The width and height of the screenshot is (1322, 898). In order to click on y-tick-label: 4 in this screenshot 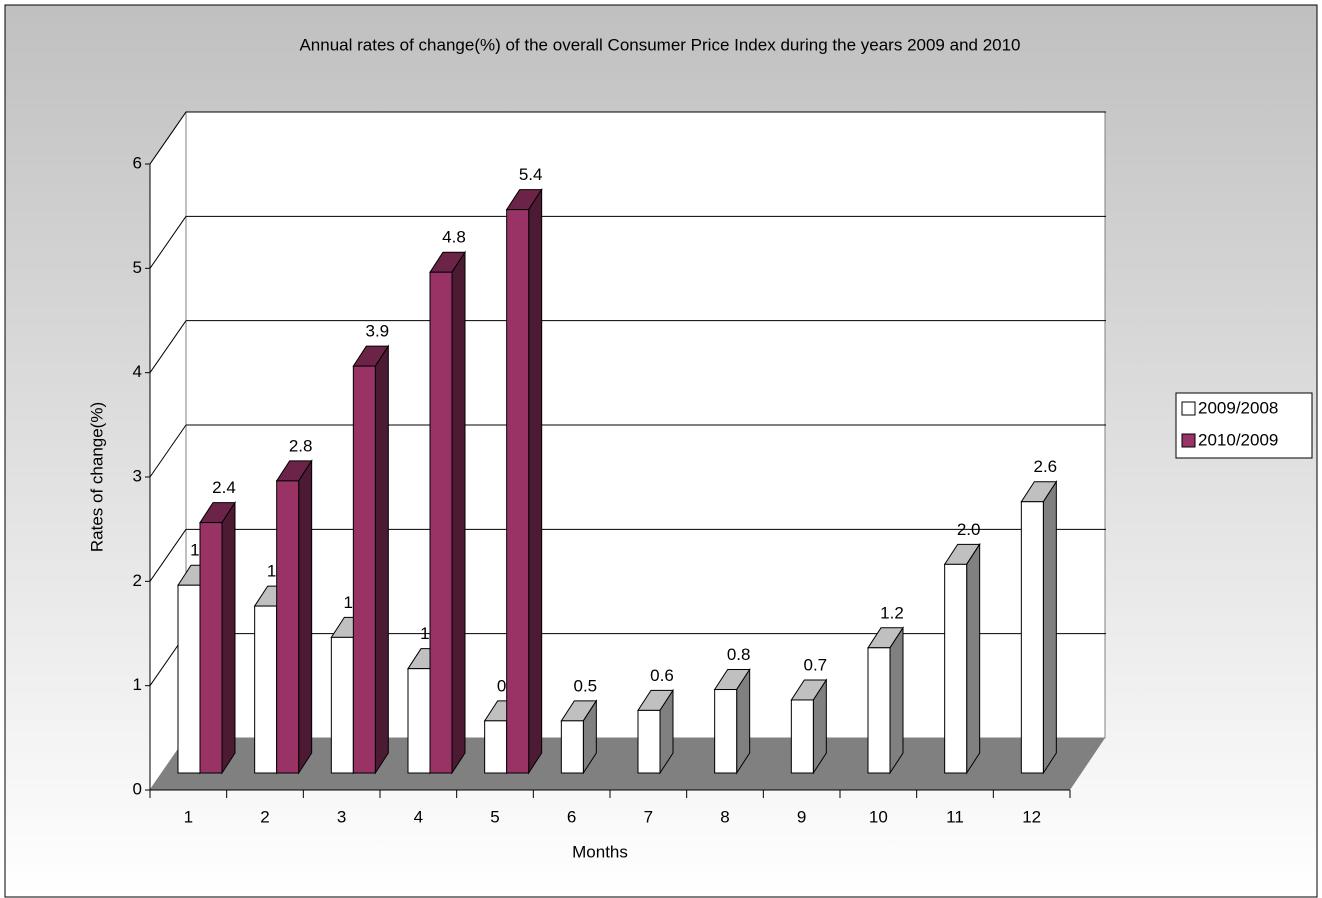, I will do `click(137, 371)`.